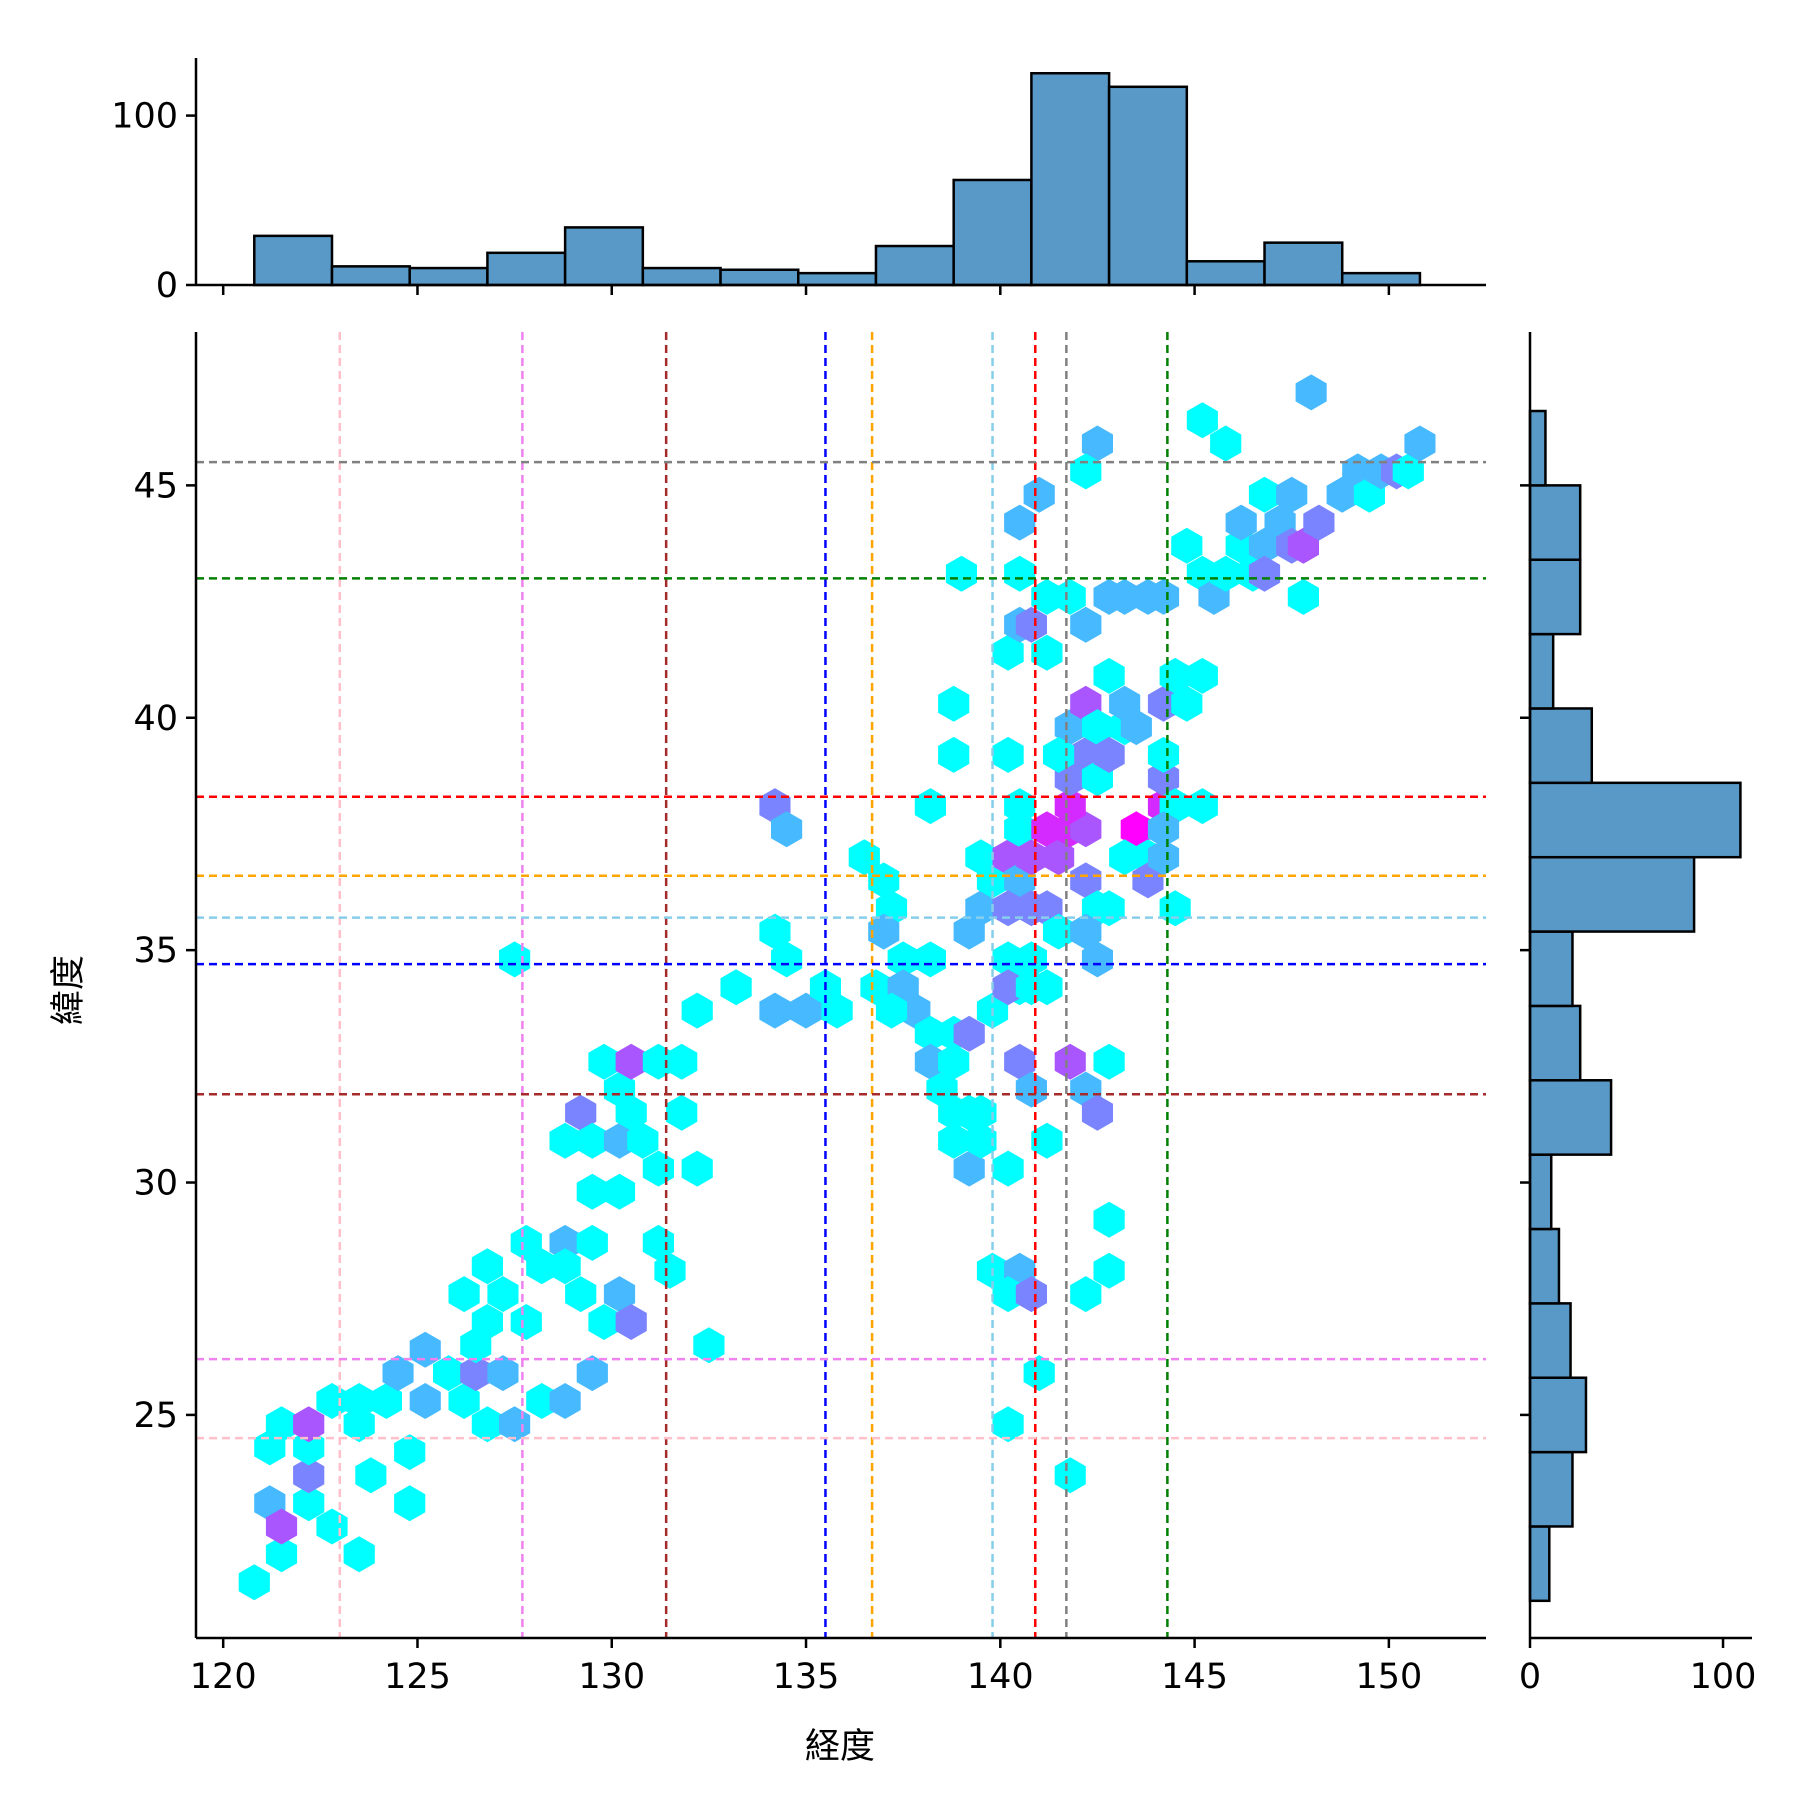 The height and width of the screenshot is (1800, 1800). What do you see at coordinates (1388, 1677) in the screenshot?
I see `x-tick-label: 150` at bounding box center [1388, 1677].